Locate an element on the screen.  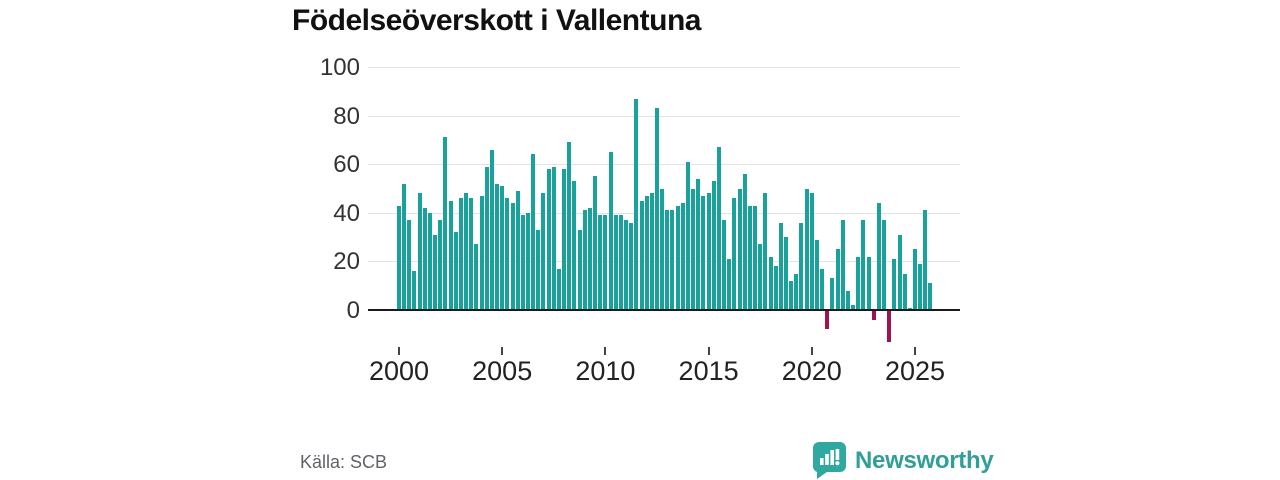
x-axis-line is located at coordinates (664, 310).